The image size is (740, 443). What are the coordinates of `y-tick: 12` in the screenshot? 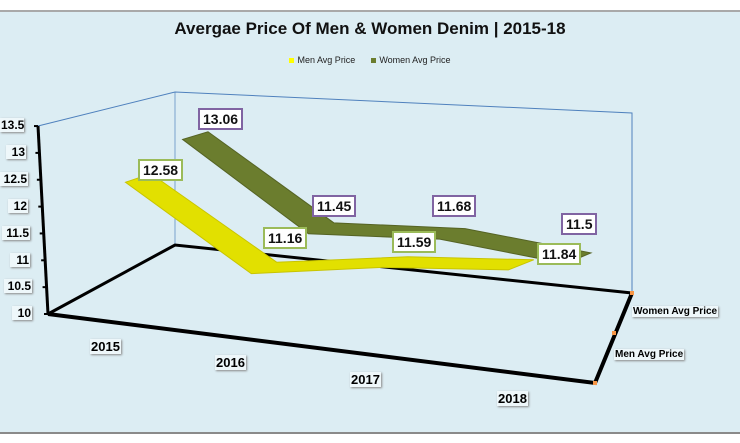 It's located at (18, 206).